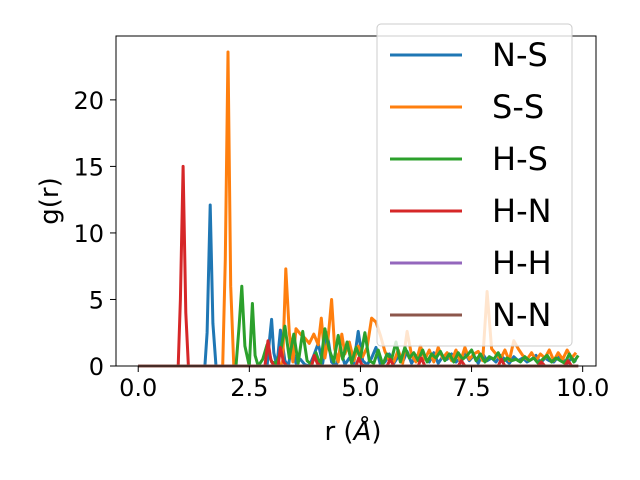 The height and width of the screenshot is (480, 640). I want to click on legend-label-s-s: S-S, so click(518, 107).